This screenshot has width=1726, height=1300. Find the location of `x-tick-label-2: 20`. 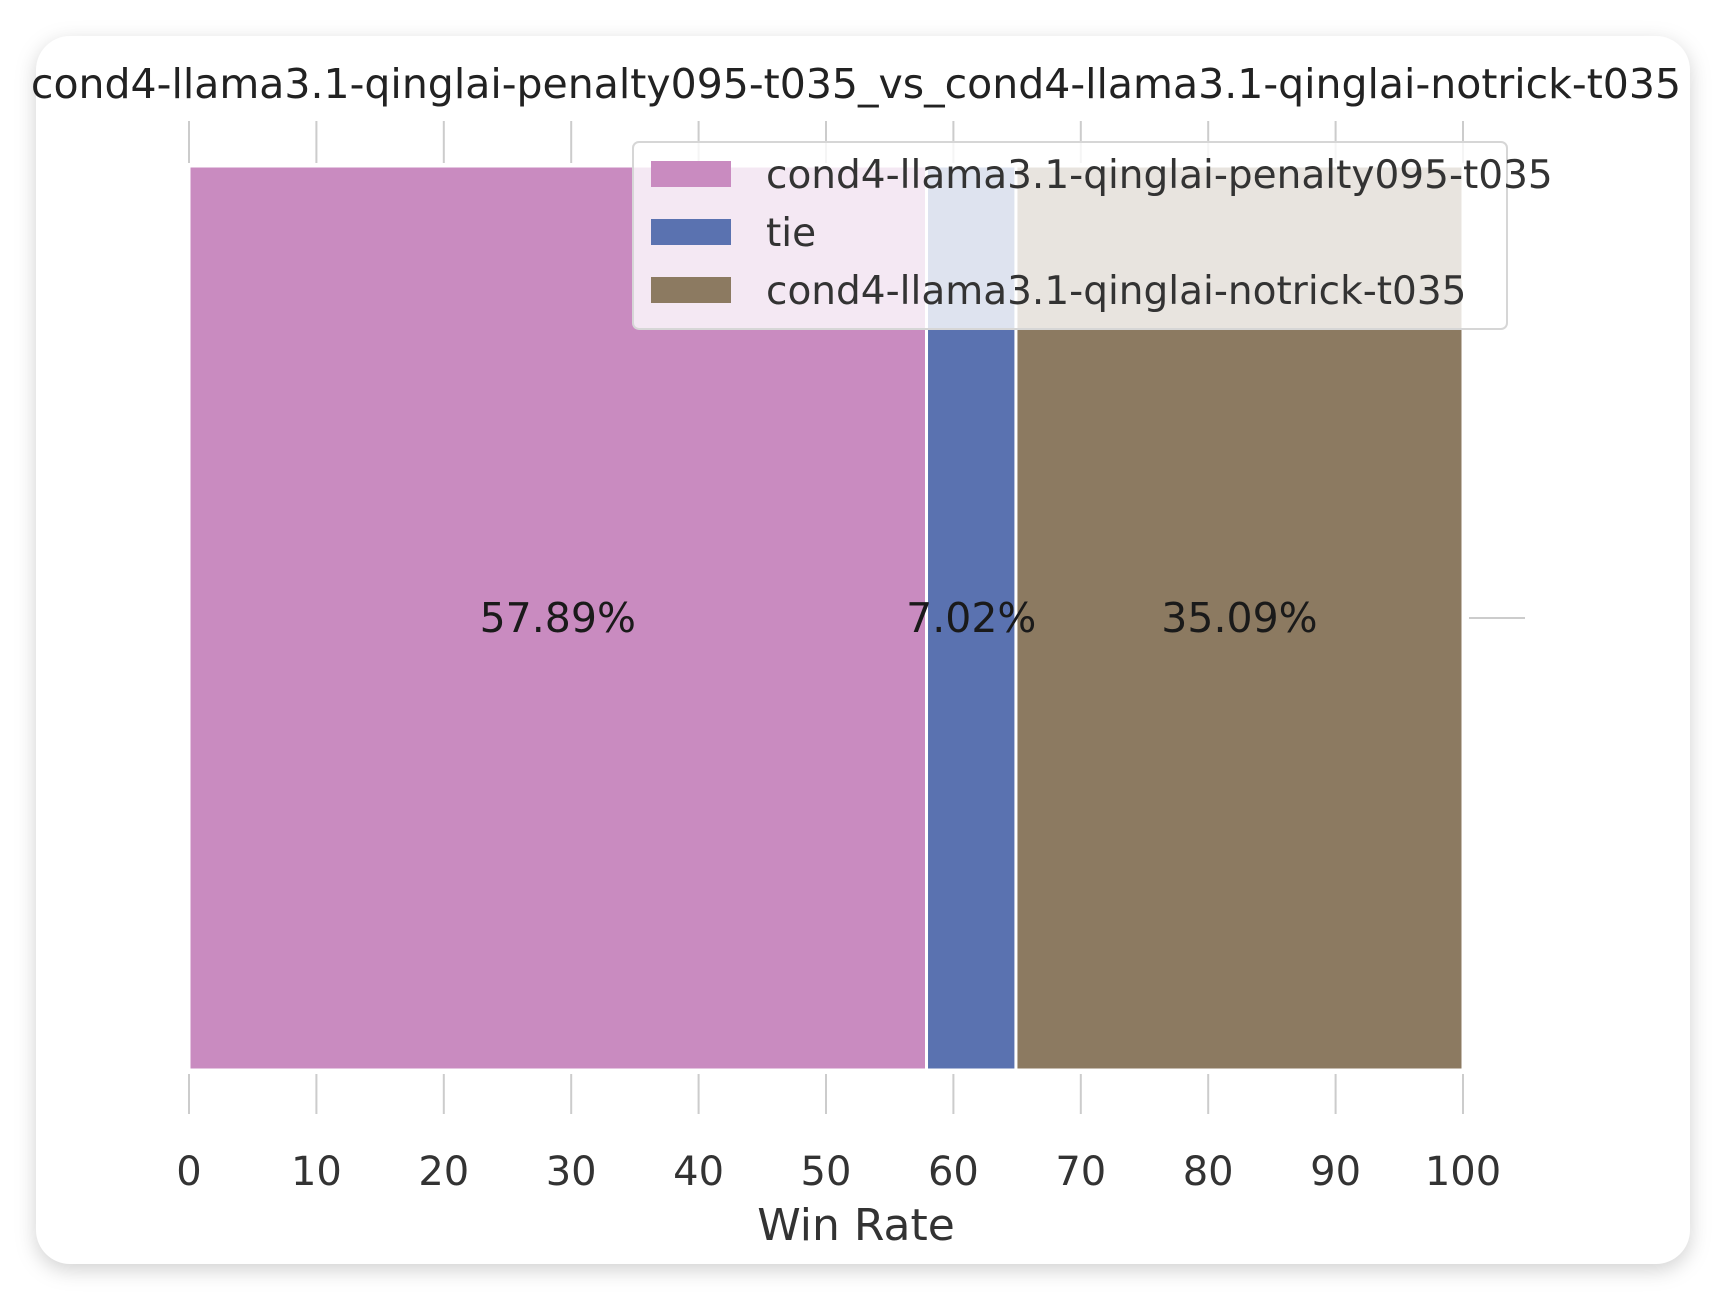

x-tick-label-2: 20 is located at coordinates (443, 1172).